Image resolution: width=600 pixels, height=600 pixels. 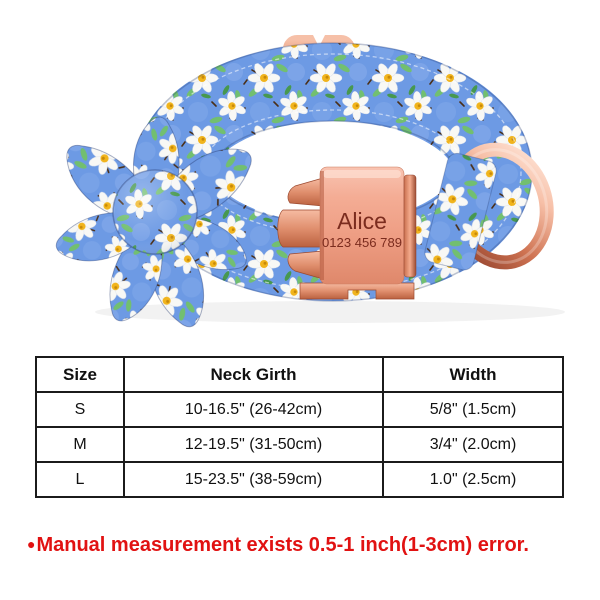 What do you see at coordinates (357, 291) in the screenshot?
I see `buckle-bottom-flange` at bounding box center [357, 291].